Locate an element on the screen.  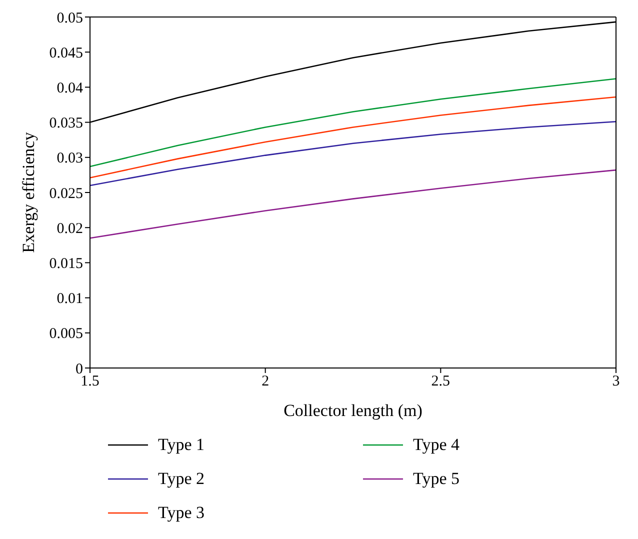
y-tick-label: 0 is located at coordinates (79, 369).